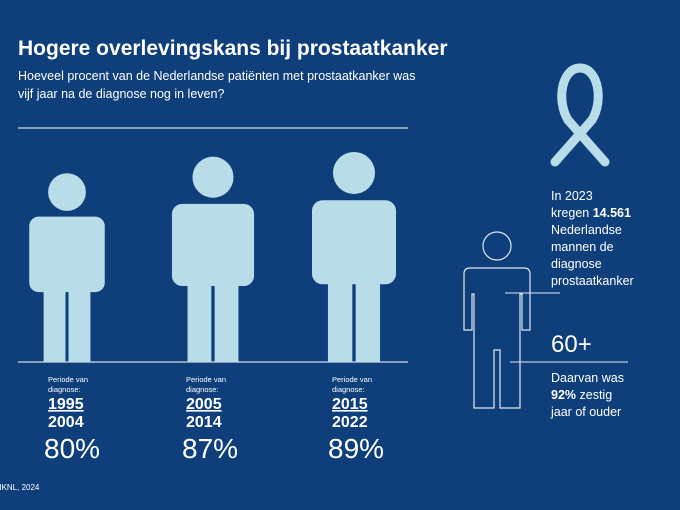 This screenshot has width=680, height=510. I want to click on period-to: 2004, so click(66, 422).